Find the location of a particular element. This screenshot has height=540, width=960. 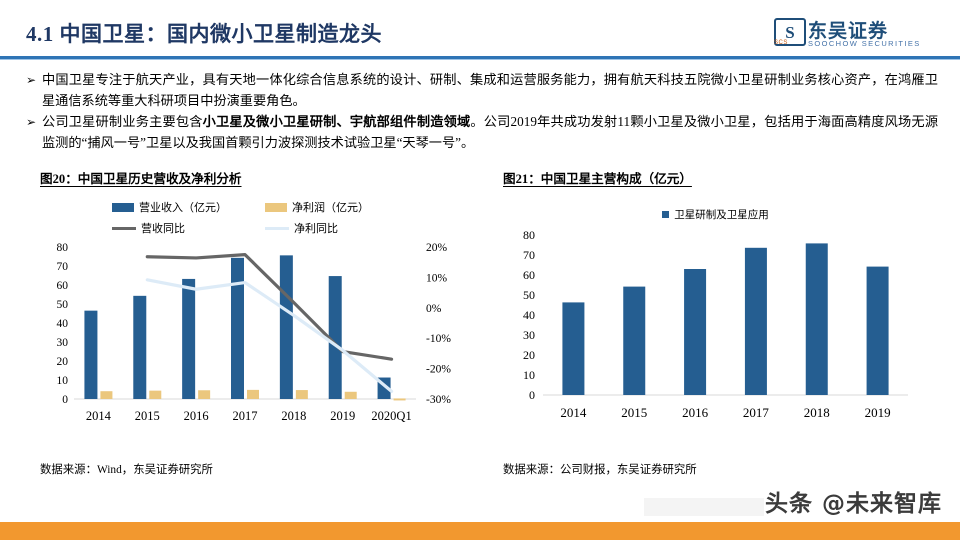

legend-swatch-revenue-yoy is located at coordinates (124, 228).